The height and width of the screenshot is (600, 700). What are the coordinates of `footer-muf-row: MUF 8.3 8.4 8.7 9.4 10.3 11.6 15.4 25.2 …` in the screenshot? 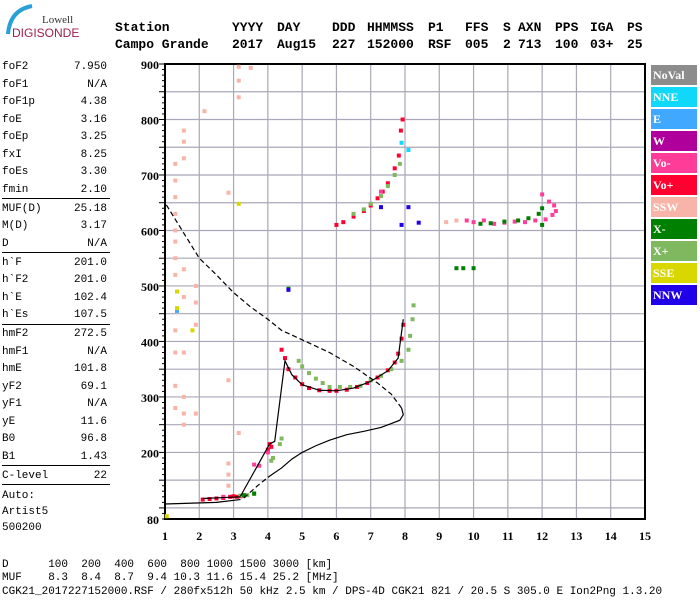 It's located at (170, 578).